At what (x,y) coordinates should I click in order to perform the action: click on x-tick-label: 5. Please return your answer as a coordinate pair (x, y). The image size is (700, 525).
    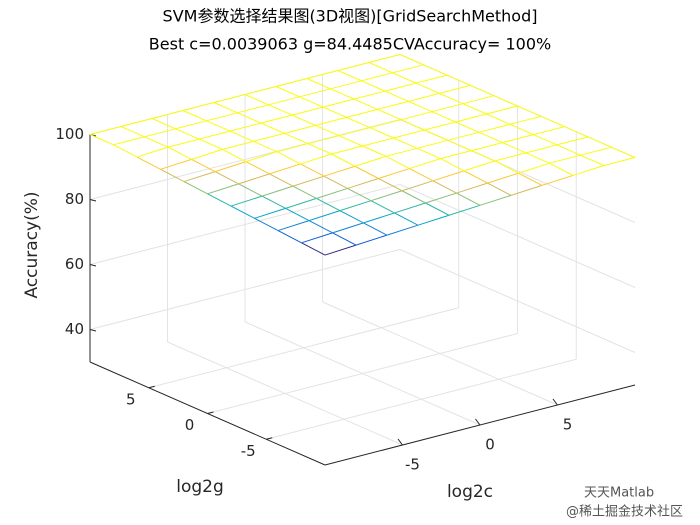
    Looking at the image, I should click on (568, 425).